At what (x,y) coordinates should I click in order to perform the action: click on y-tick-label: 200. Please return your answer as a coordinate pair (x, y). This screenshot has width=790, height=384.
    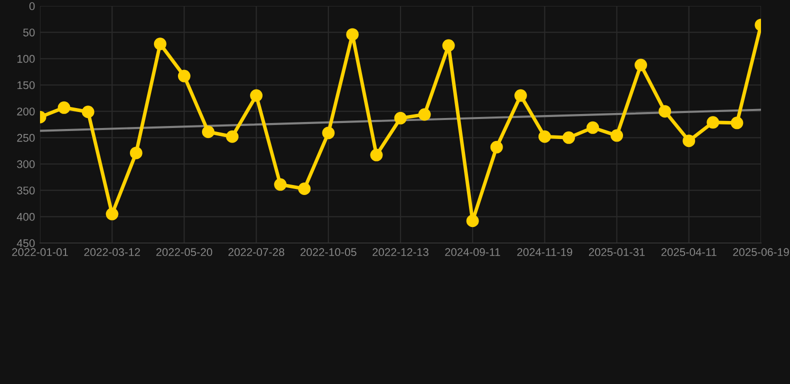
    Looking at the image, I should click on (26, 112).